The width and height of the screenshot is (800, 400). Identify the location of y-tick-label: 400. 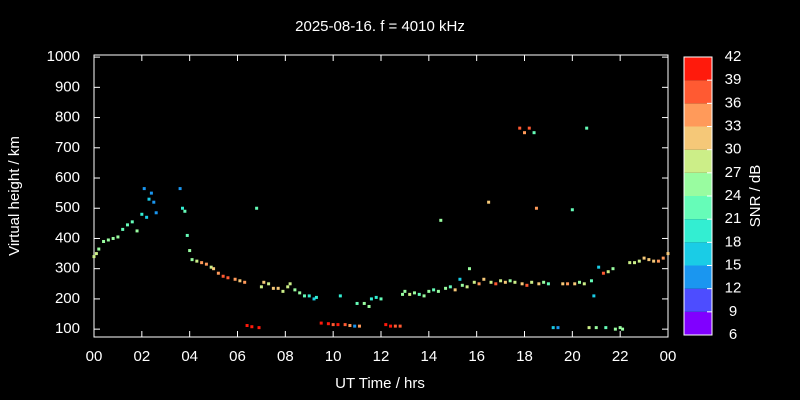
(67, 237).